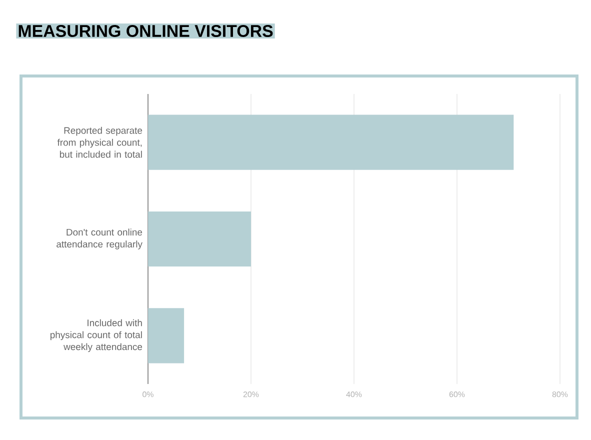 This screenshot has width=591, height=440. Describe the element at coordinates (96, 335) in the screenshot. I see `y-tick-label: Included with physical count of total weekly attendance` at that location.